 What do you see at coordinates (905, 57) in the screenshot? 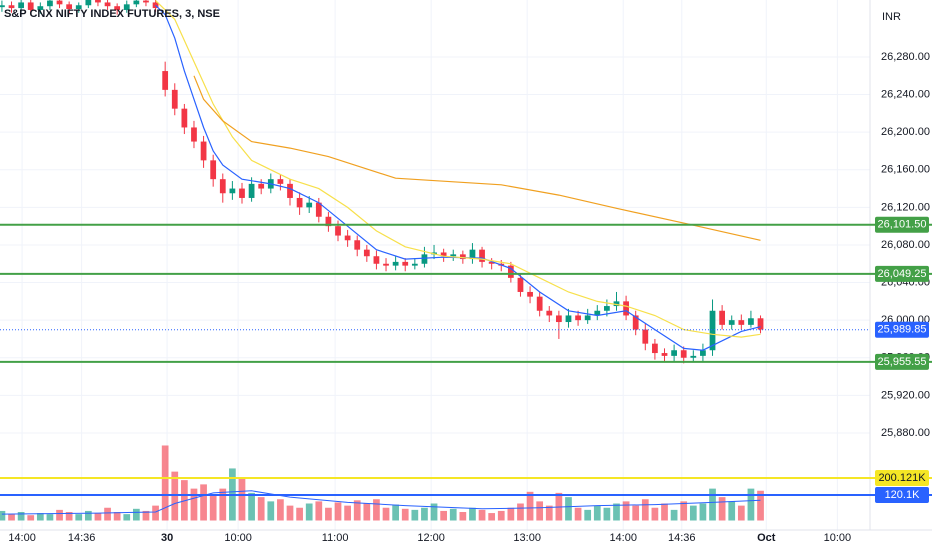
I see `y-tick-label: 26,280.00` at bounding box center [905, 57].